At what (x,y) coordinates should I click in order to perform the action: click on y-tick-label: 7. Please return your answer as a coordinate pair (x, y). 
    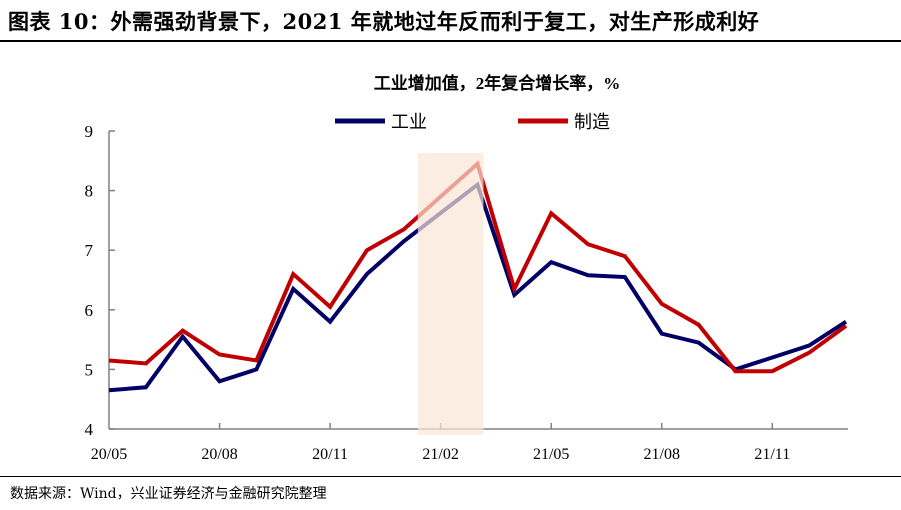
    Looking at the image, I should click on (89, 250).